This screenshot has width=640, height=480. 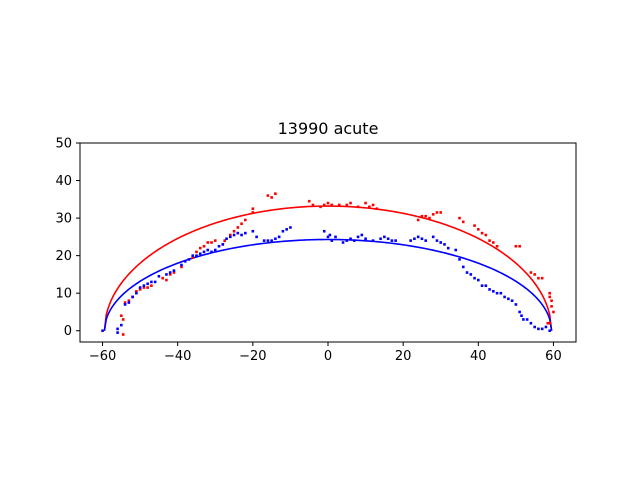 I want to click on y-tick-label: 30, so click(x=63, y=219).